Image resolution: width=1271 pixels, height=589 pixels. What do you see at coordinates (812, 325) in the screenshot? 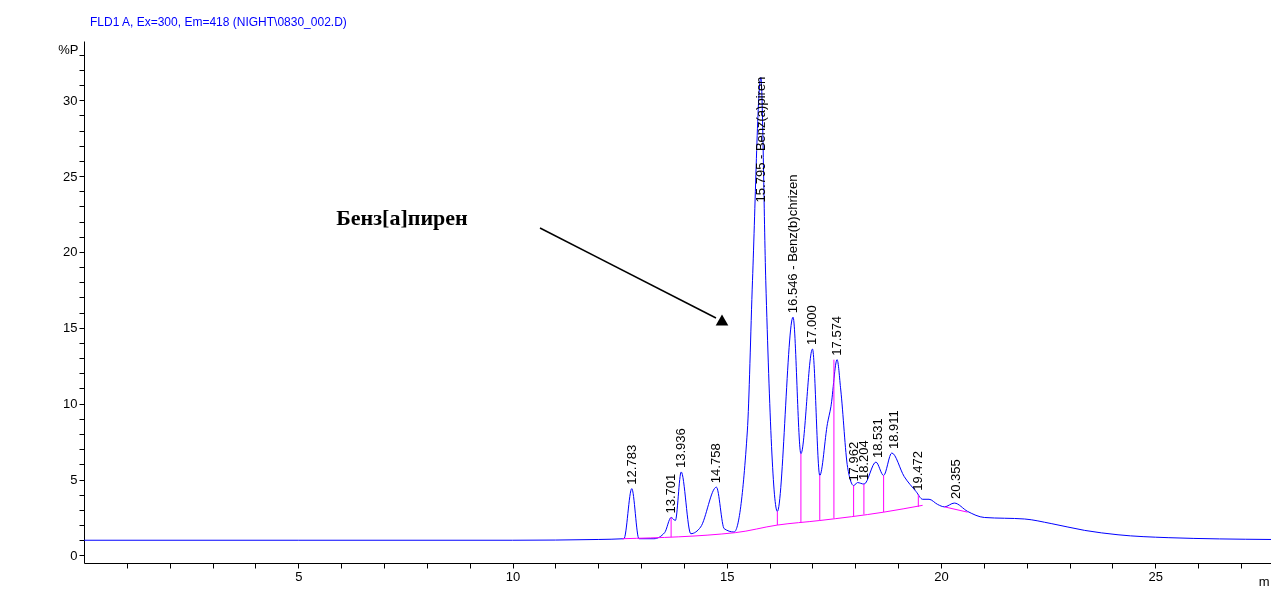
I see `annotation: 17.000` at bounding box center [812, 325].